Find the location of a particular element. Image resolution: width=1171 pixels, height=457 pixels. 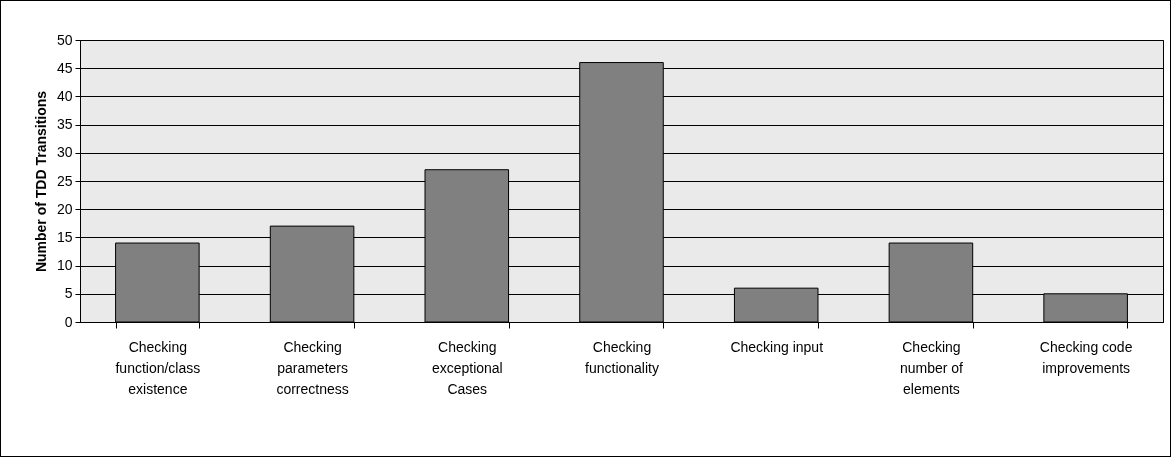

y-axis-title: Number of TDD Transitions is located at coordinates (40, 181).